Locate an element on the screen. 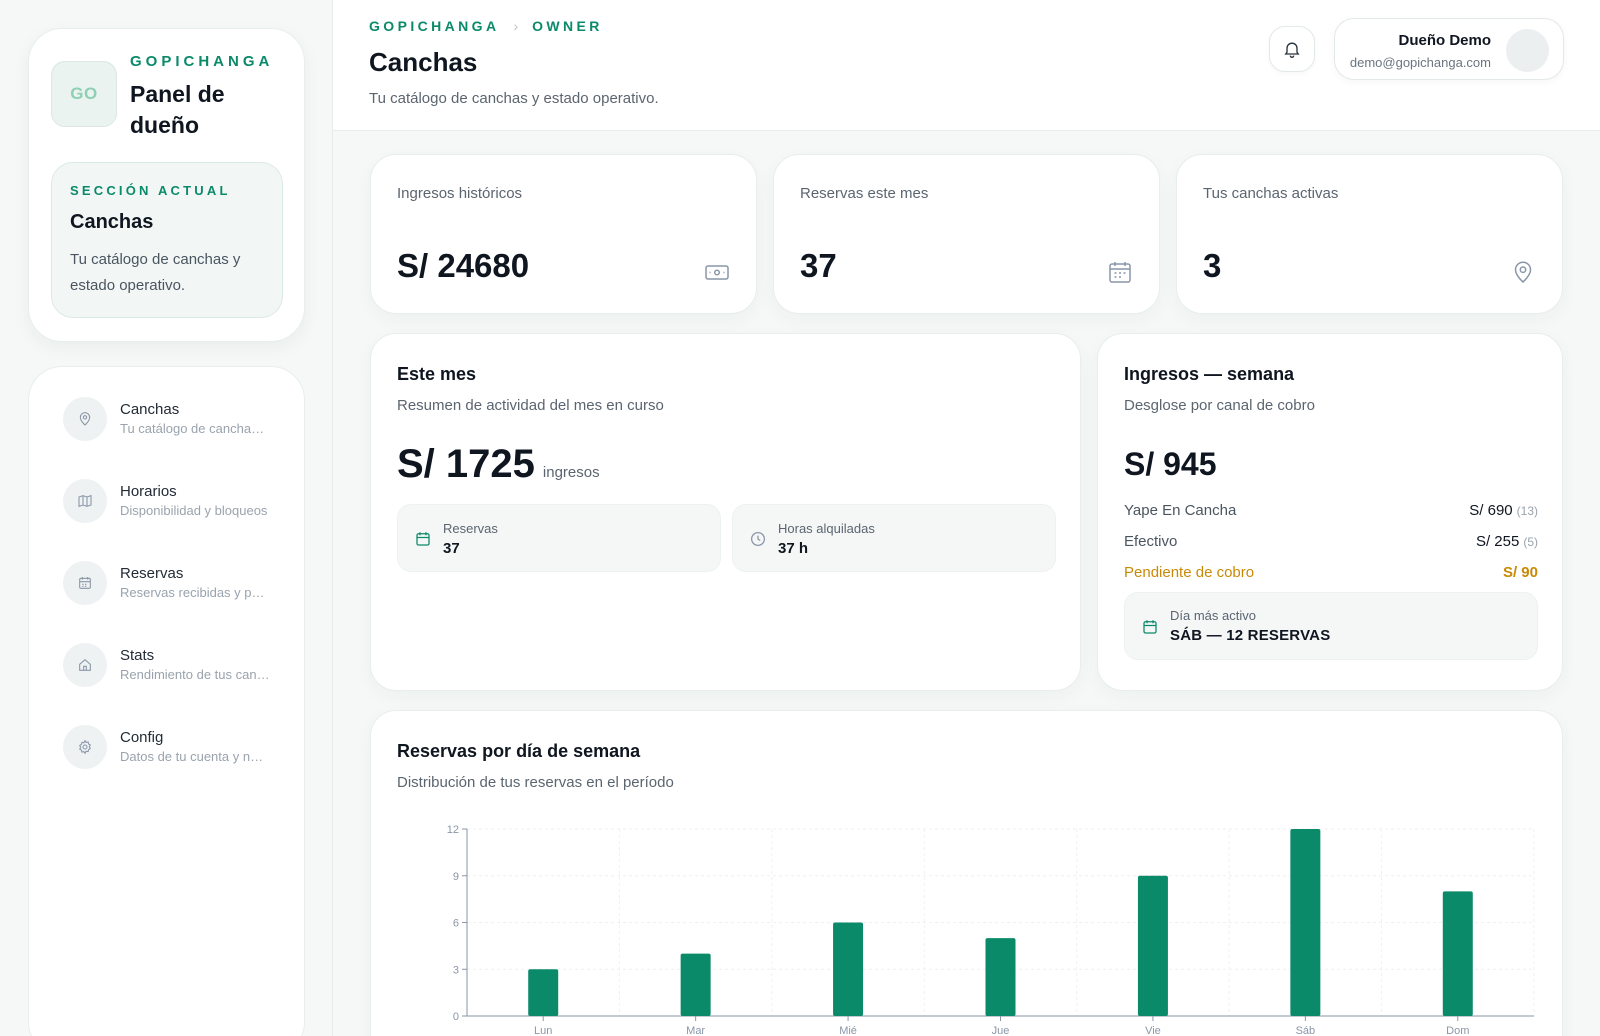 The image size is (1600, 1036). card-subtitle: Desglose por canal de cobro is located at coordinates (1219, 405).